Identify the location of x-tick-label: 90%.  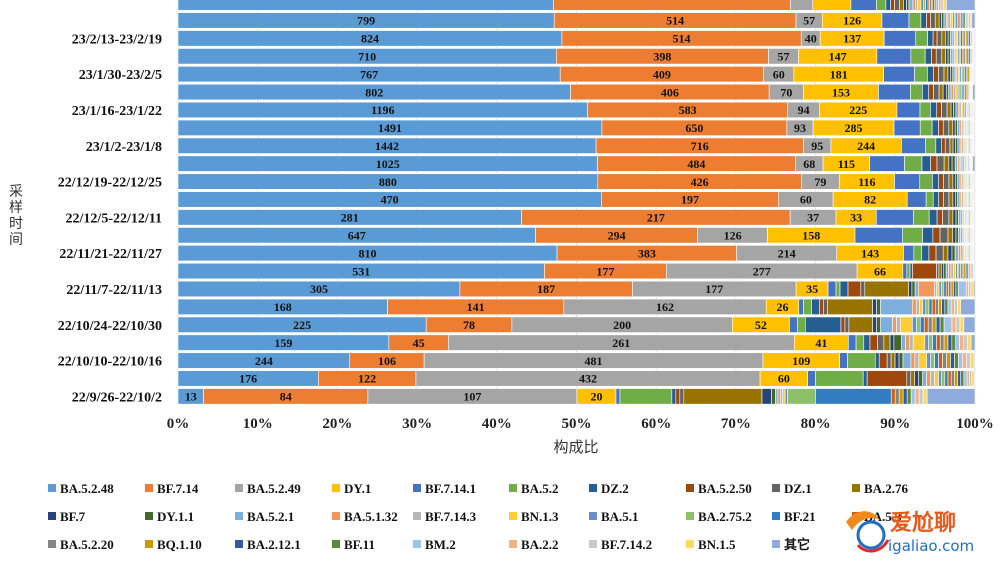
(895, 424).